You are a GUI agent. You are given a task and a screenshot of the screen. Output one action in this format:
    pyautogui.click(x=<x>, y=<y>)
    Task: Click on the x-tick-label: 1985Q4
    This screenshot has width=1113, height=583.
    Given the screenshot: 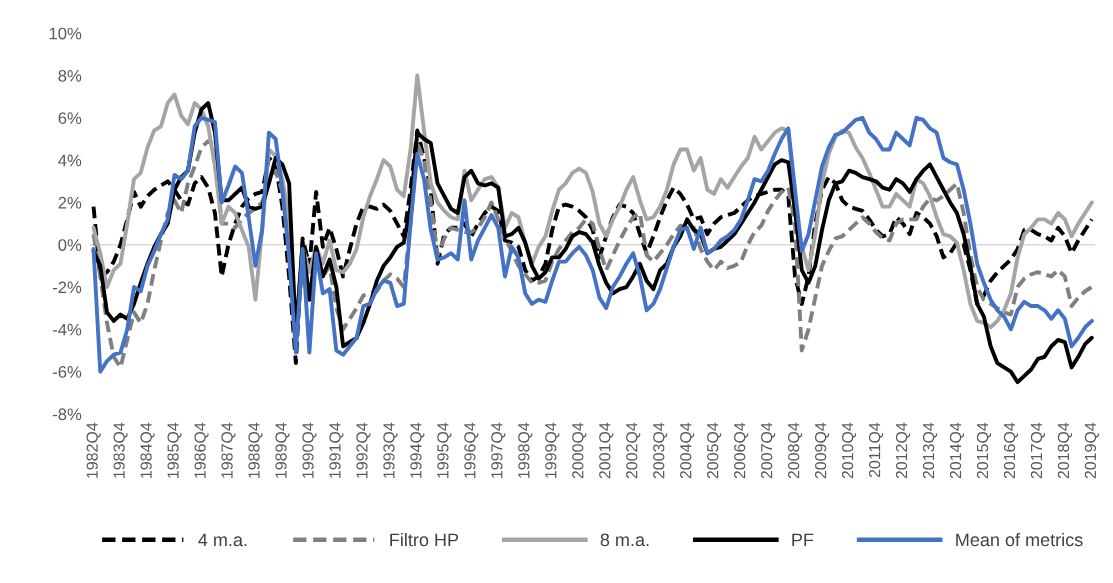 What is the action you would take?
    pyautogui.click(x=174, y=450)
    